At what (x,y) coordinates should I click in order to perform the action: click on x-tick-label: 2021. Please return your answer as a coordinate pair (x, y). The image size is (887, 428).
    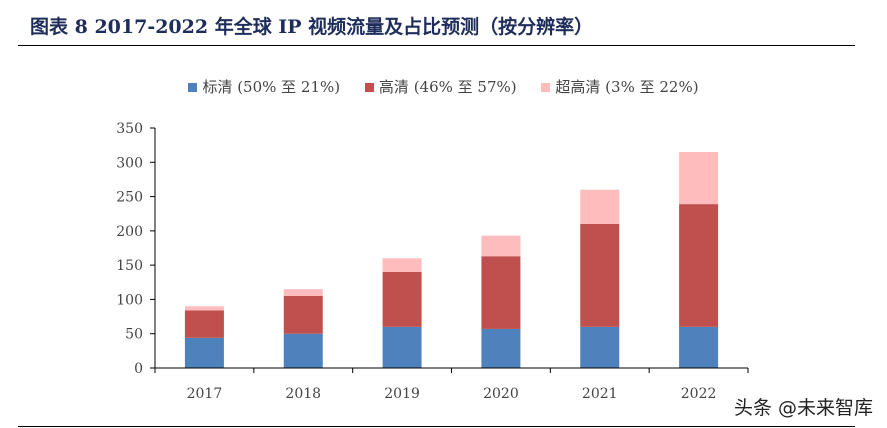
    Looking at the image, I should click on (600, 394).